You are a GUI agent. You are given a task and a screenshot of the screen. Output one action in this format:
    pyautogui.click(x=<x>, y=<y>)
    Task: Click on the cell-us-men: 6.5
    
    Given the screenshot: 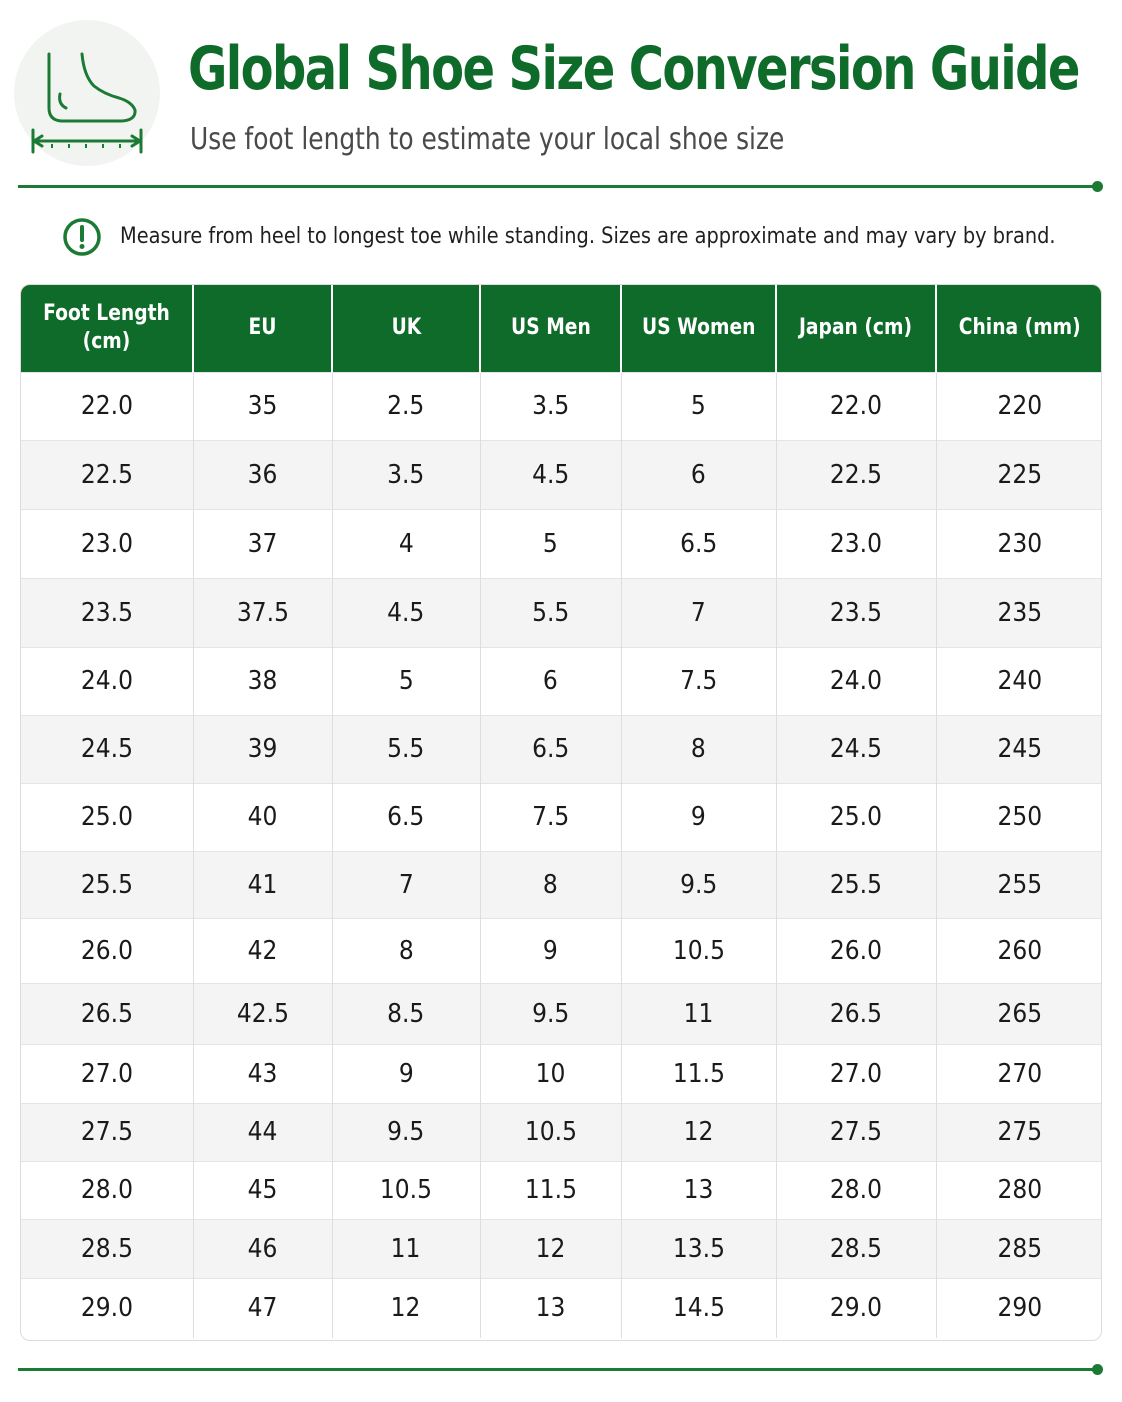 What is the action you would take?
    pyautogui.click(x=551, y=748)
    